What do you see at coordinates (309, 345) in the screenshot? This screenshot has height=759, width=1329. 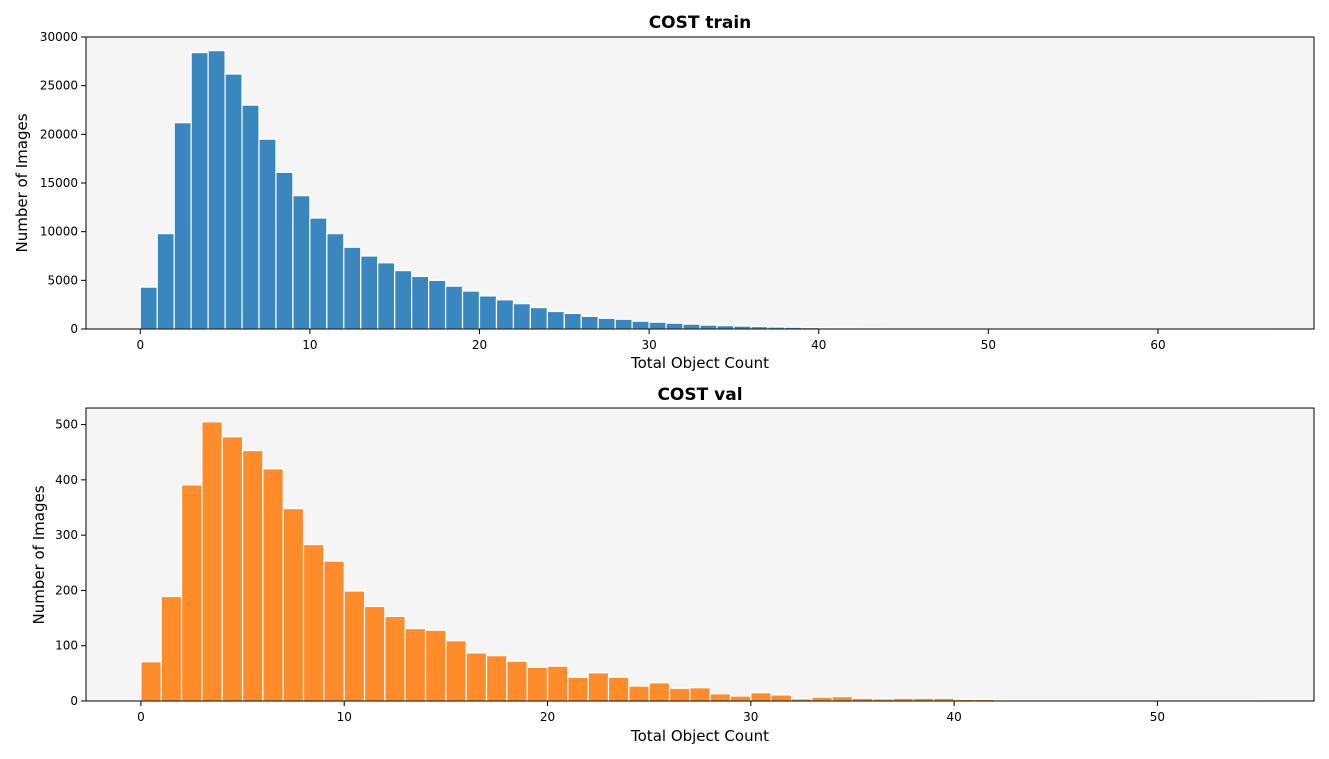 I see `train-x-tick-label: 10` at bounding box center [309, 345].